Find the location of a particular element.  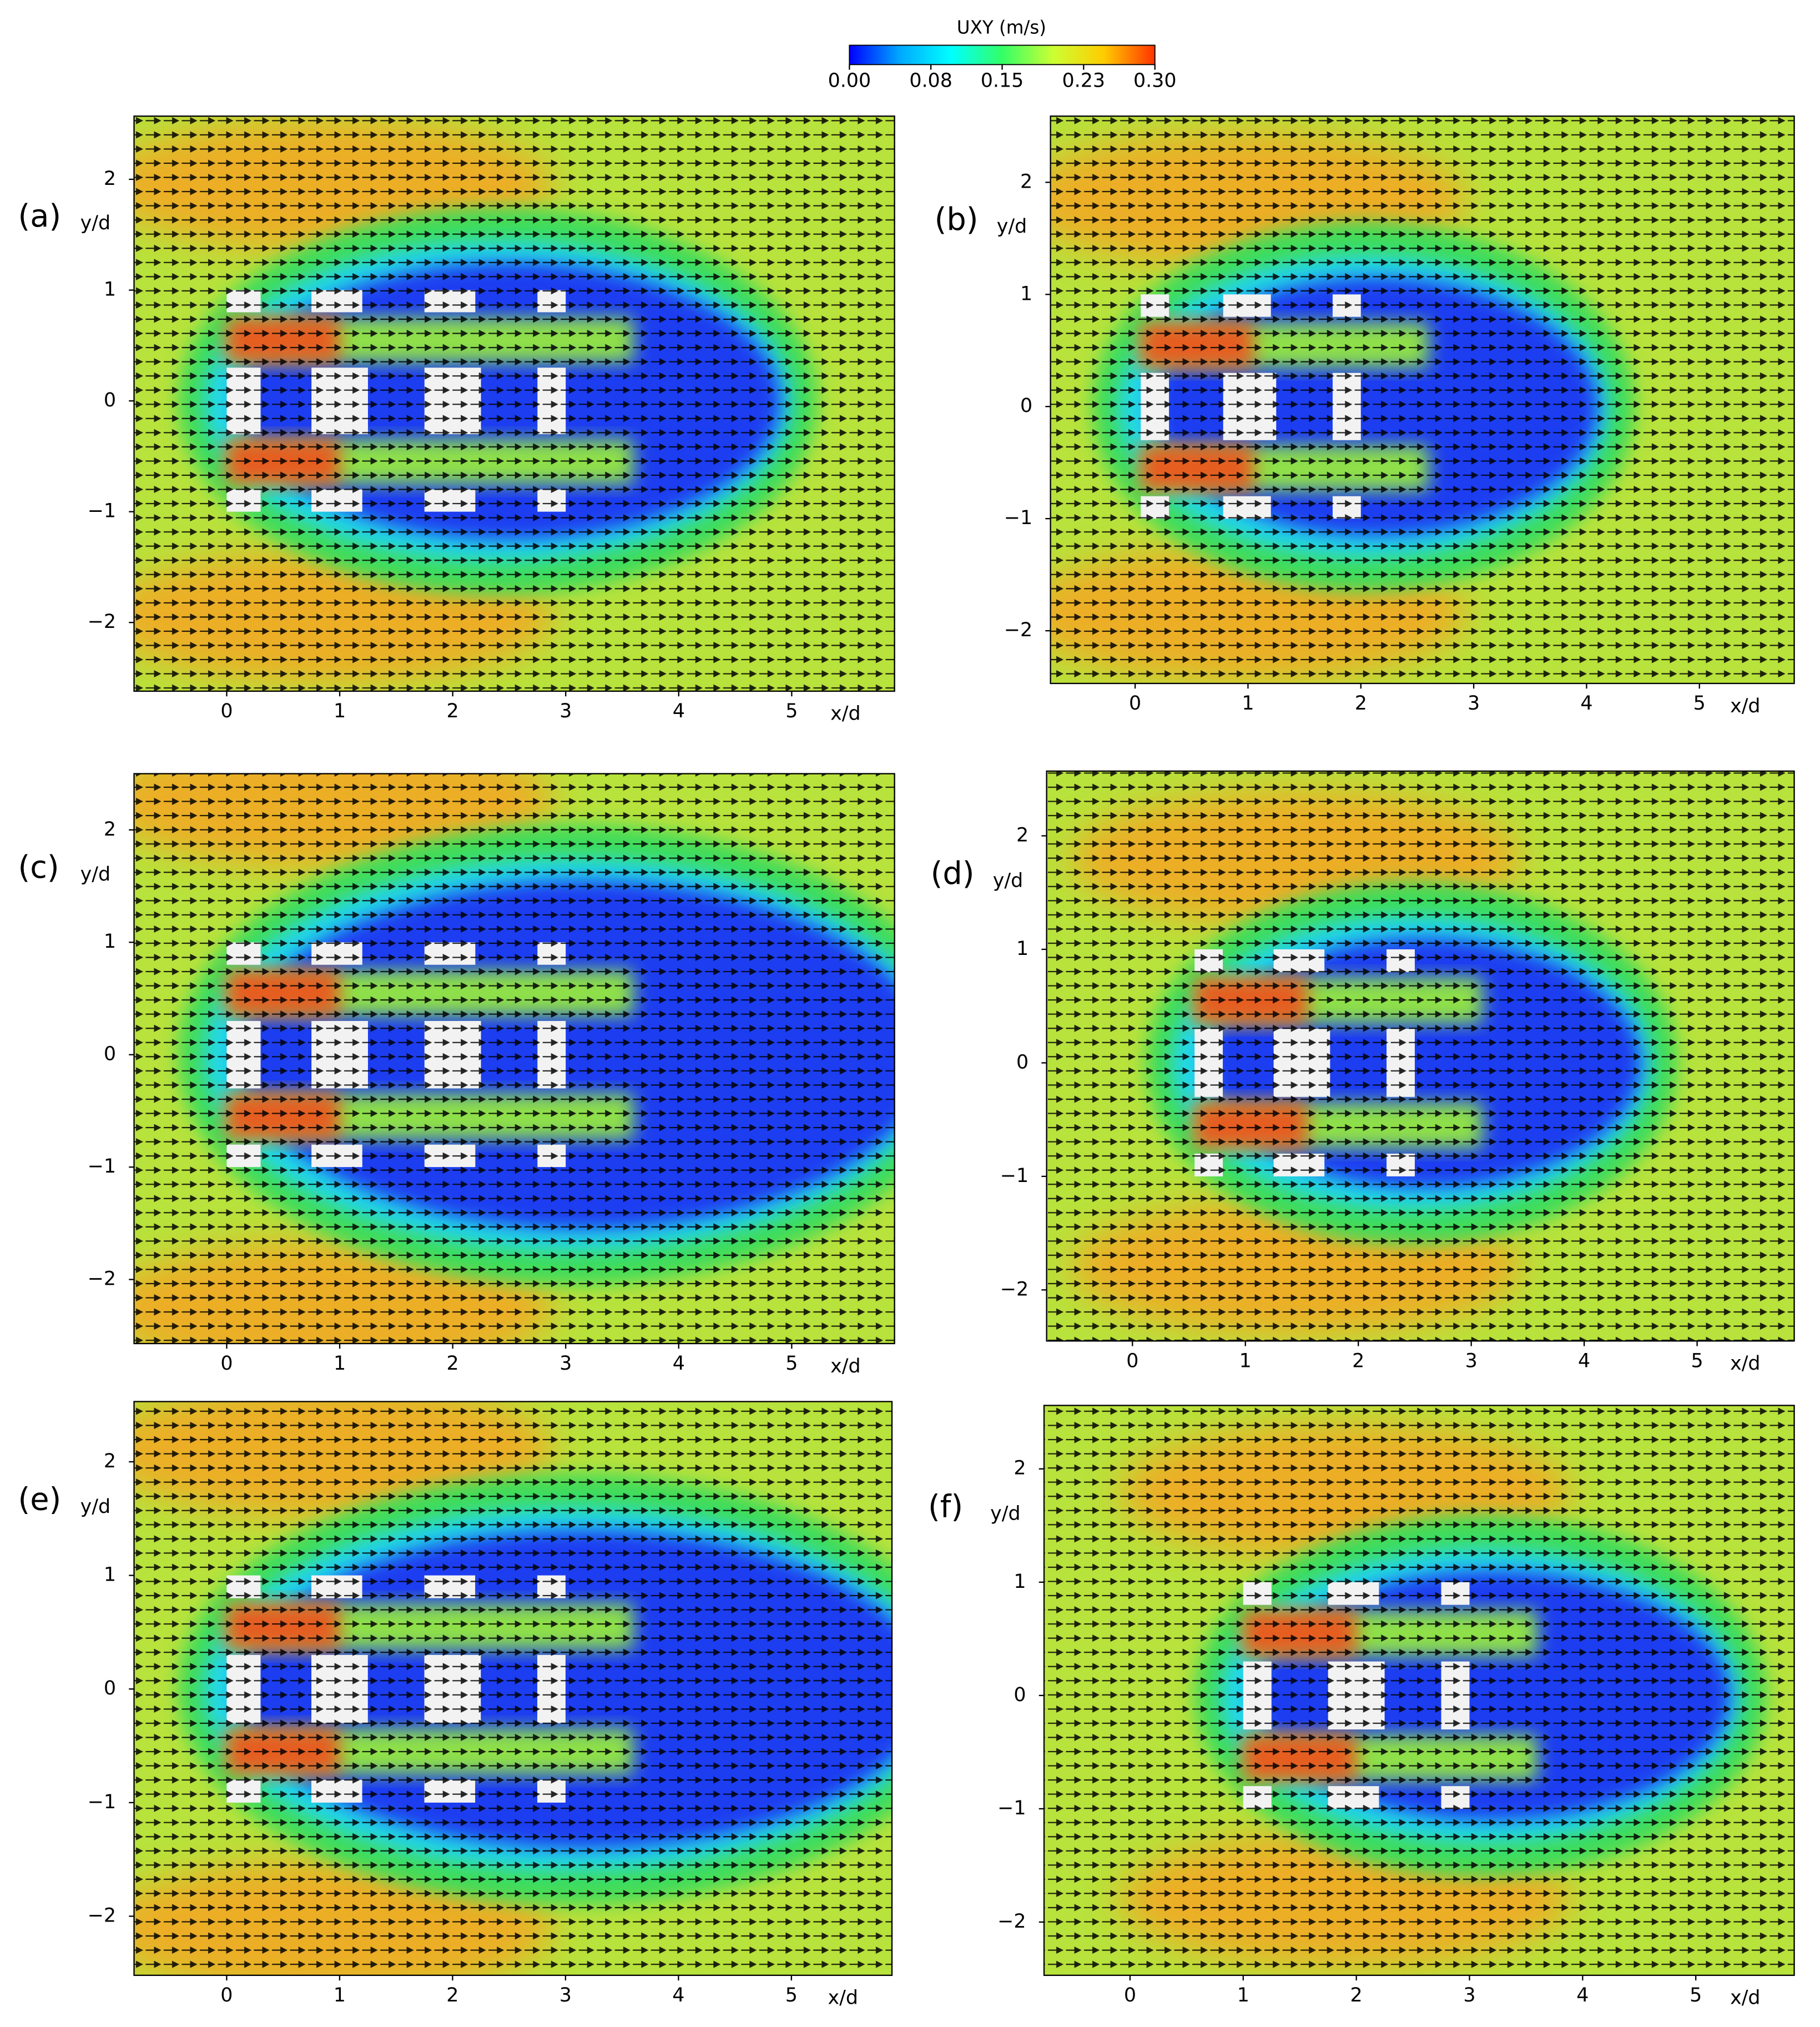

panel: 0 1 2 3 4 5 −2 −1 0 1 2 x/d y/d (e) is located at coordinates (455, 1705).